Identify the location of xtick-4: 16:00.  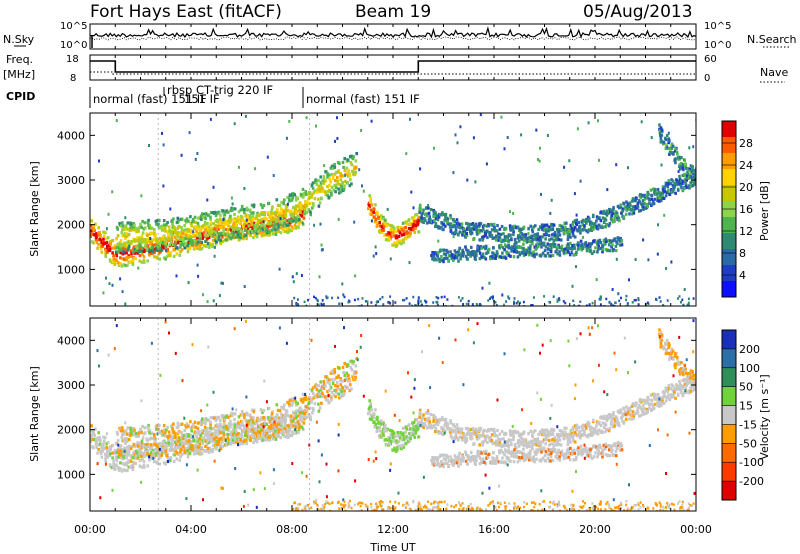
(494, 529).